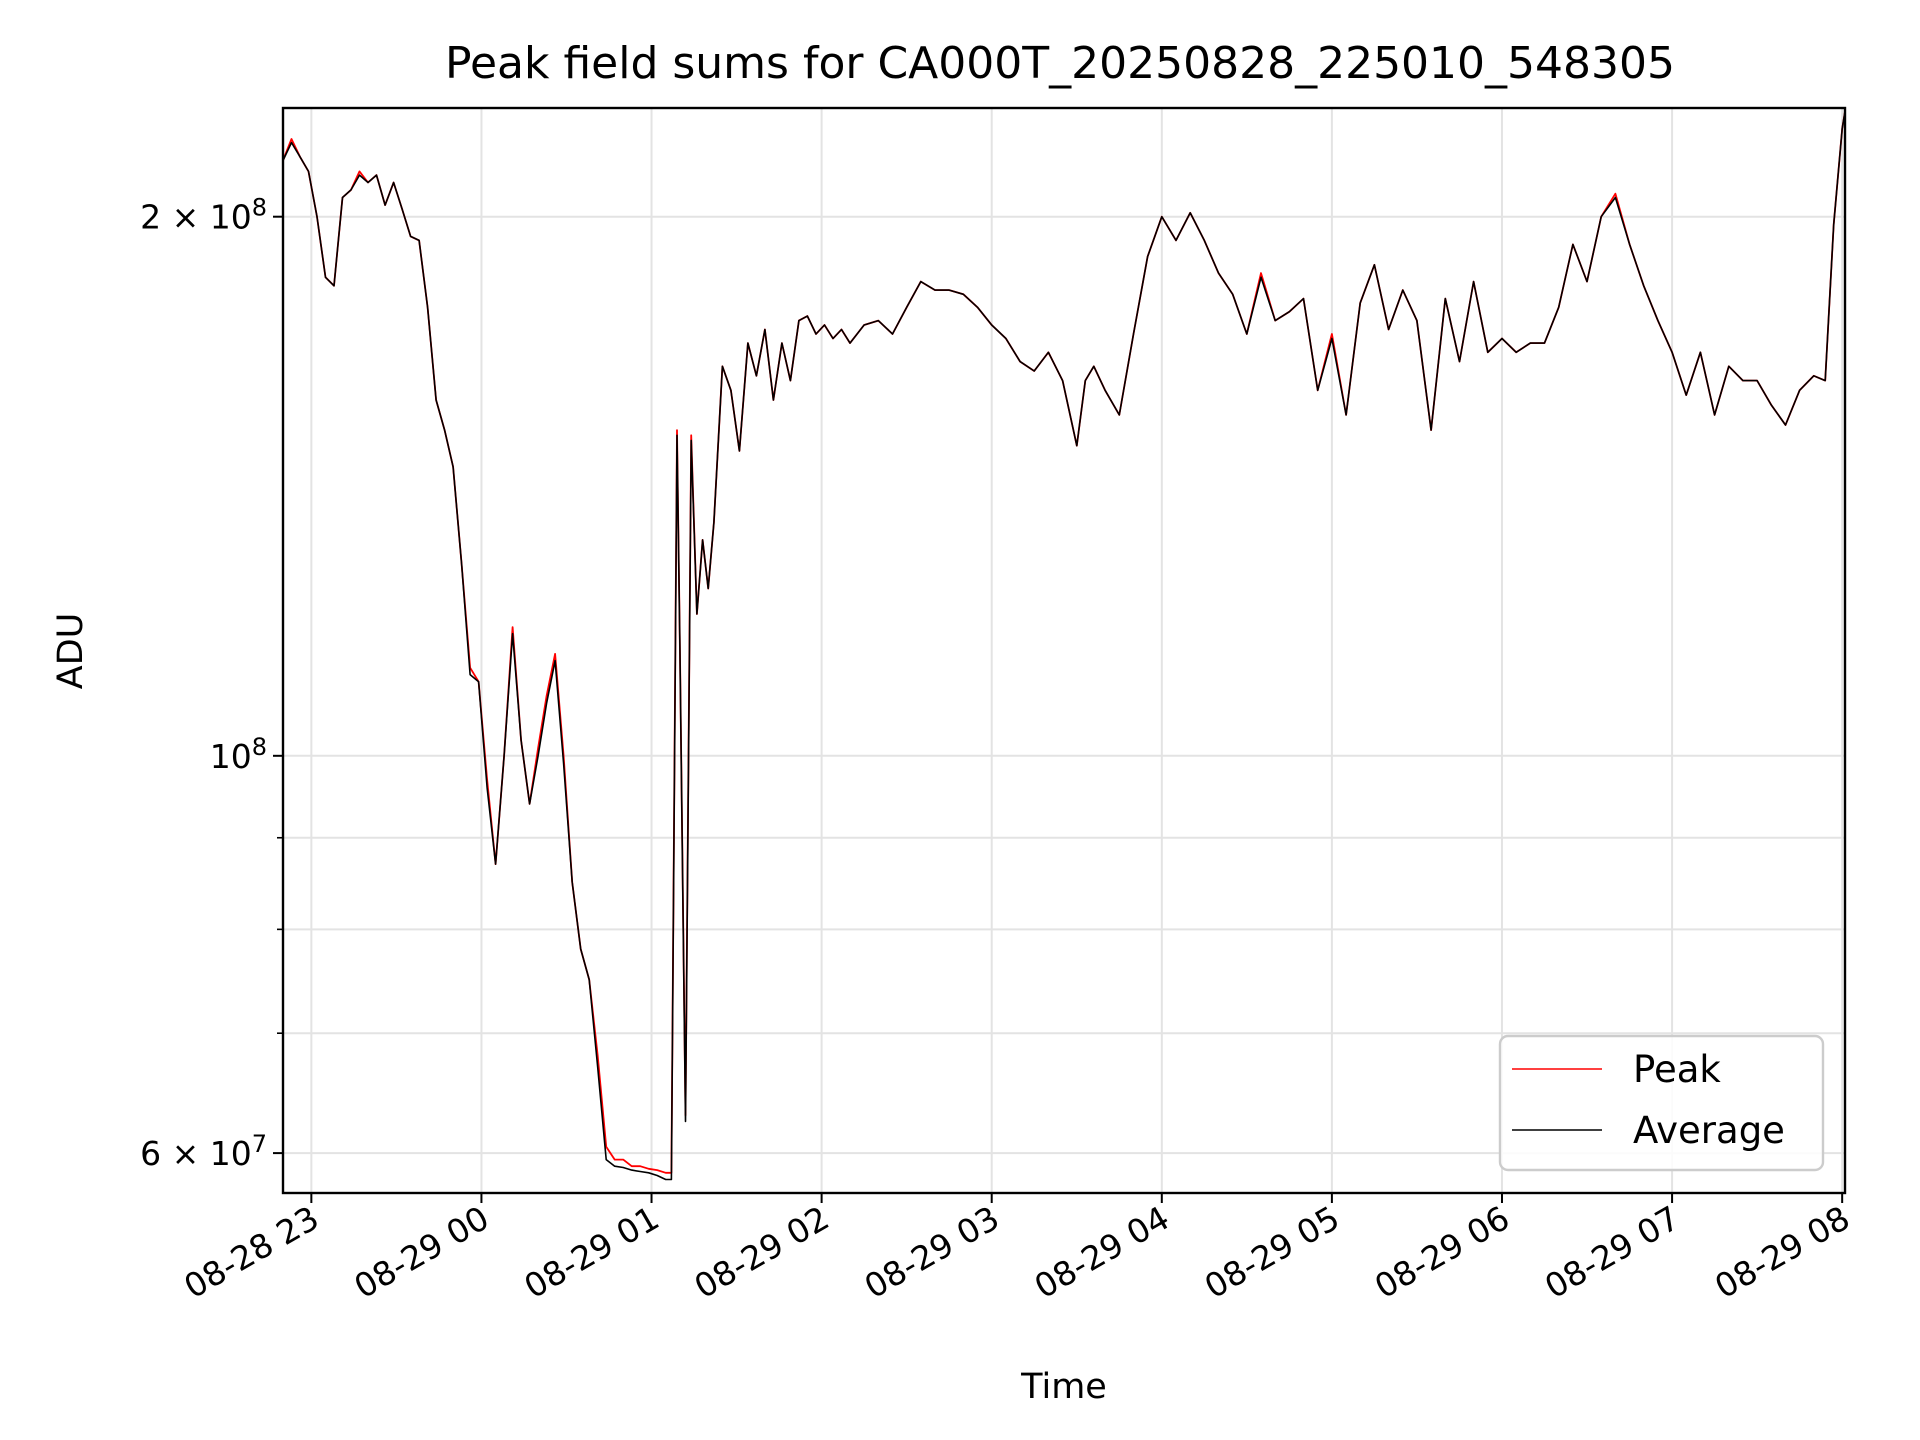 This screenshot has height=1440, width=1920. What do you see at coordinates (1709, 1130) in the screenshot?
I see `legend-label-average: Average` at bounding box center [1709, 1130].